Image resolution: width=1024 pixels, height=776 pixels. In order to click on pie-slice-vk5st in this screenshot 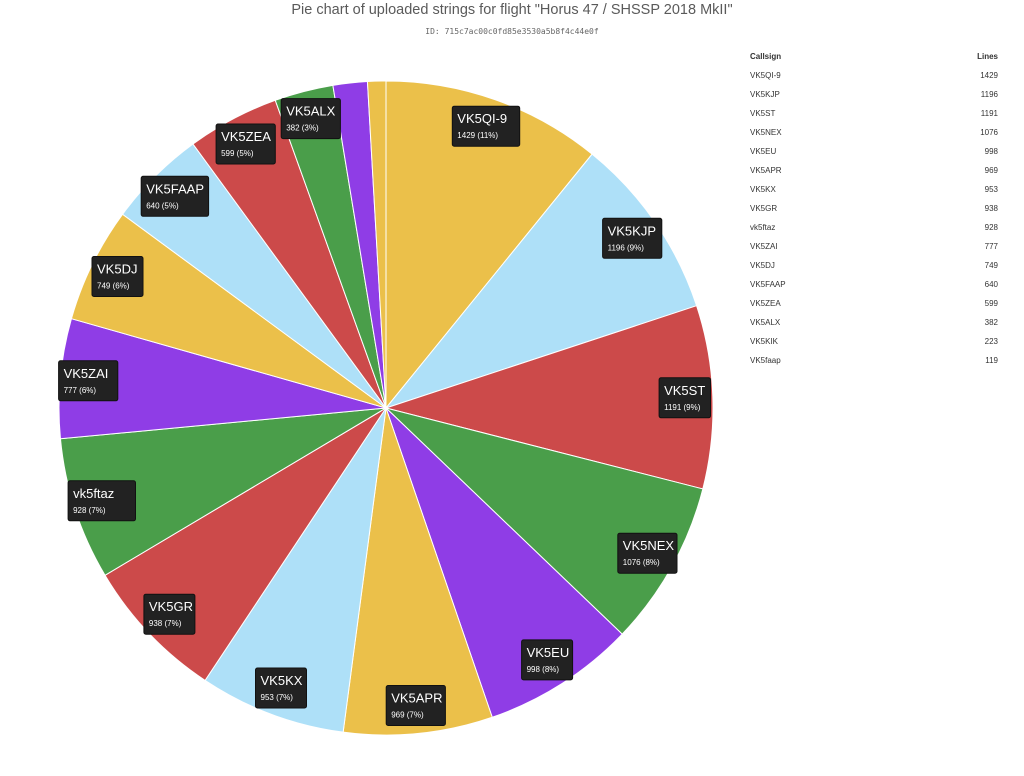, I will do `click(549, 397)`.